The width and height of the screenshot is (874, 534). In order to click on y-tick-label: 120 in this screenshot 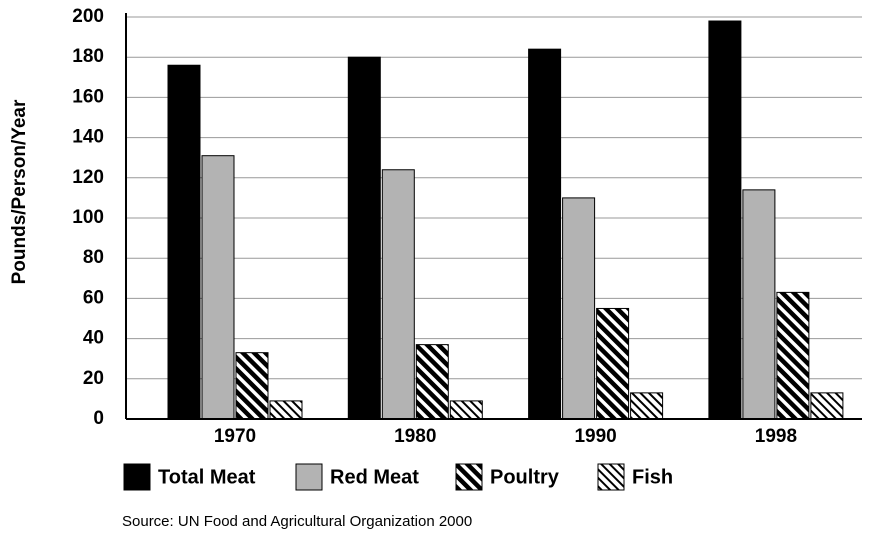, I will do `click(88, 177)`.